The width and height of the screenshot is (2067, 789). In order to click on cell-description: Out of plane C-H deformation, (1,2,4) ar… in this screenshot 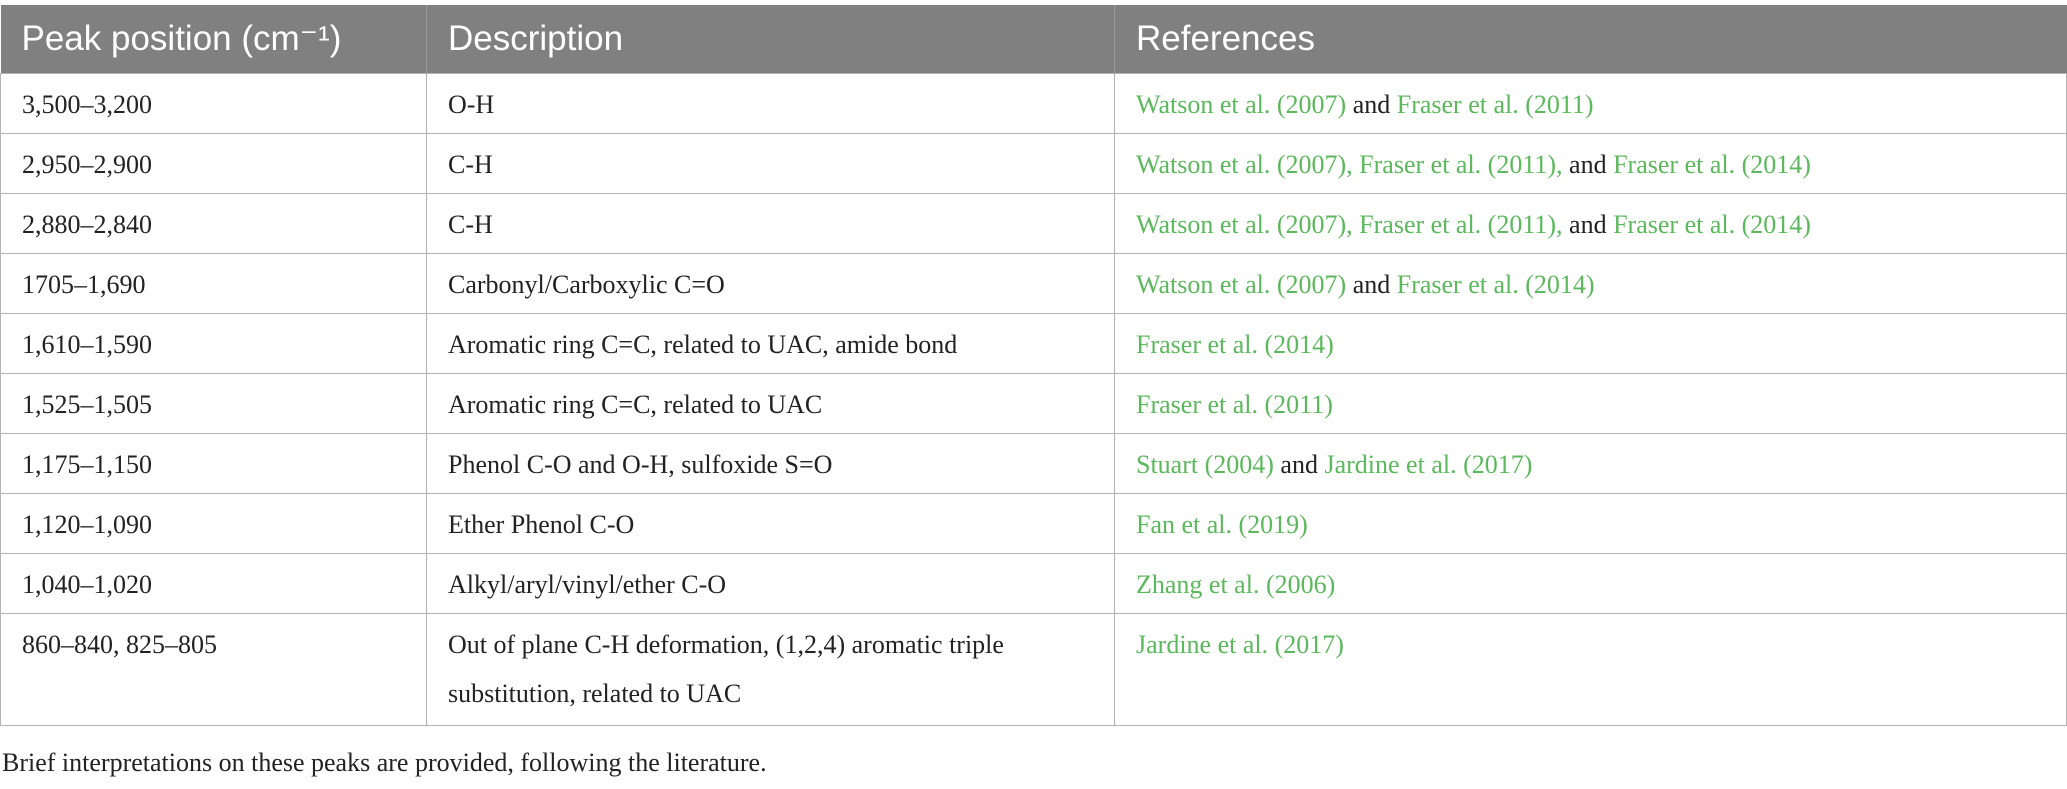, I will do `click(770, 669)`.